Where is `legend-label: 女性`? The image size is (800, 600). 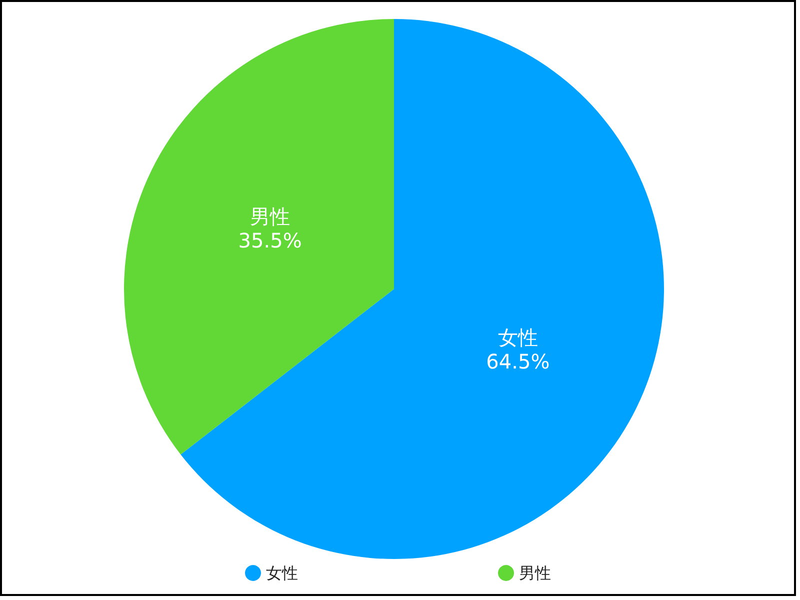
legend-label: 女性 is located at coordinates (282, 573).